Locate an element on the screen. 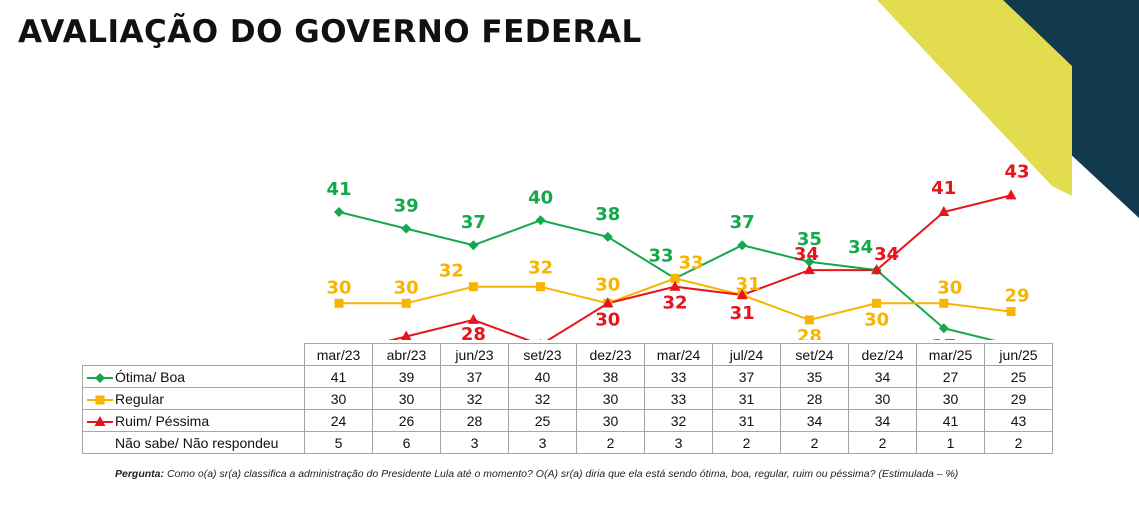 The height and width of the screenshot is (529, 1139). table-cell: 38 is located at coordinates (610, 376).